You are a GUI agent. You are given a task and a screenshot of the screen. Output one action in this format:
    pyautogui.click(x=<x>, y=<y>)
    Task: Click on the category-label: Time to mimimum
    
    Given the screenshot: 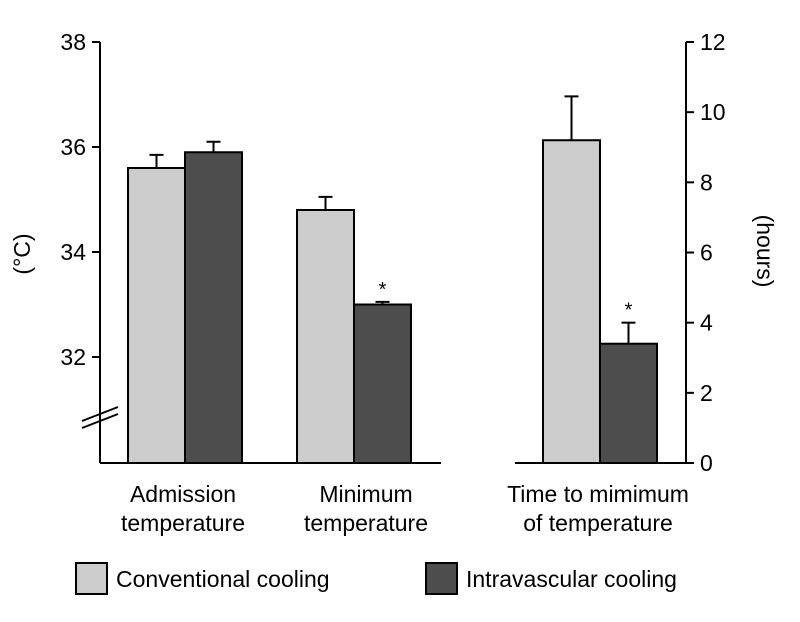 What is the action you would take?
    pyautogui.click(x=598, y=494)
    